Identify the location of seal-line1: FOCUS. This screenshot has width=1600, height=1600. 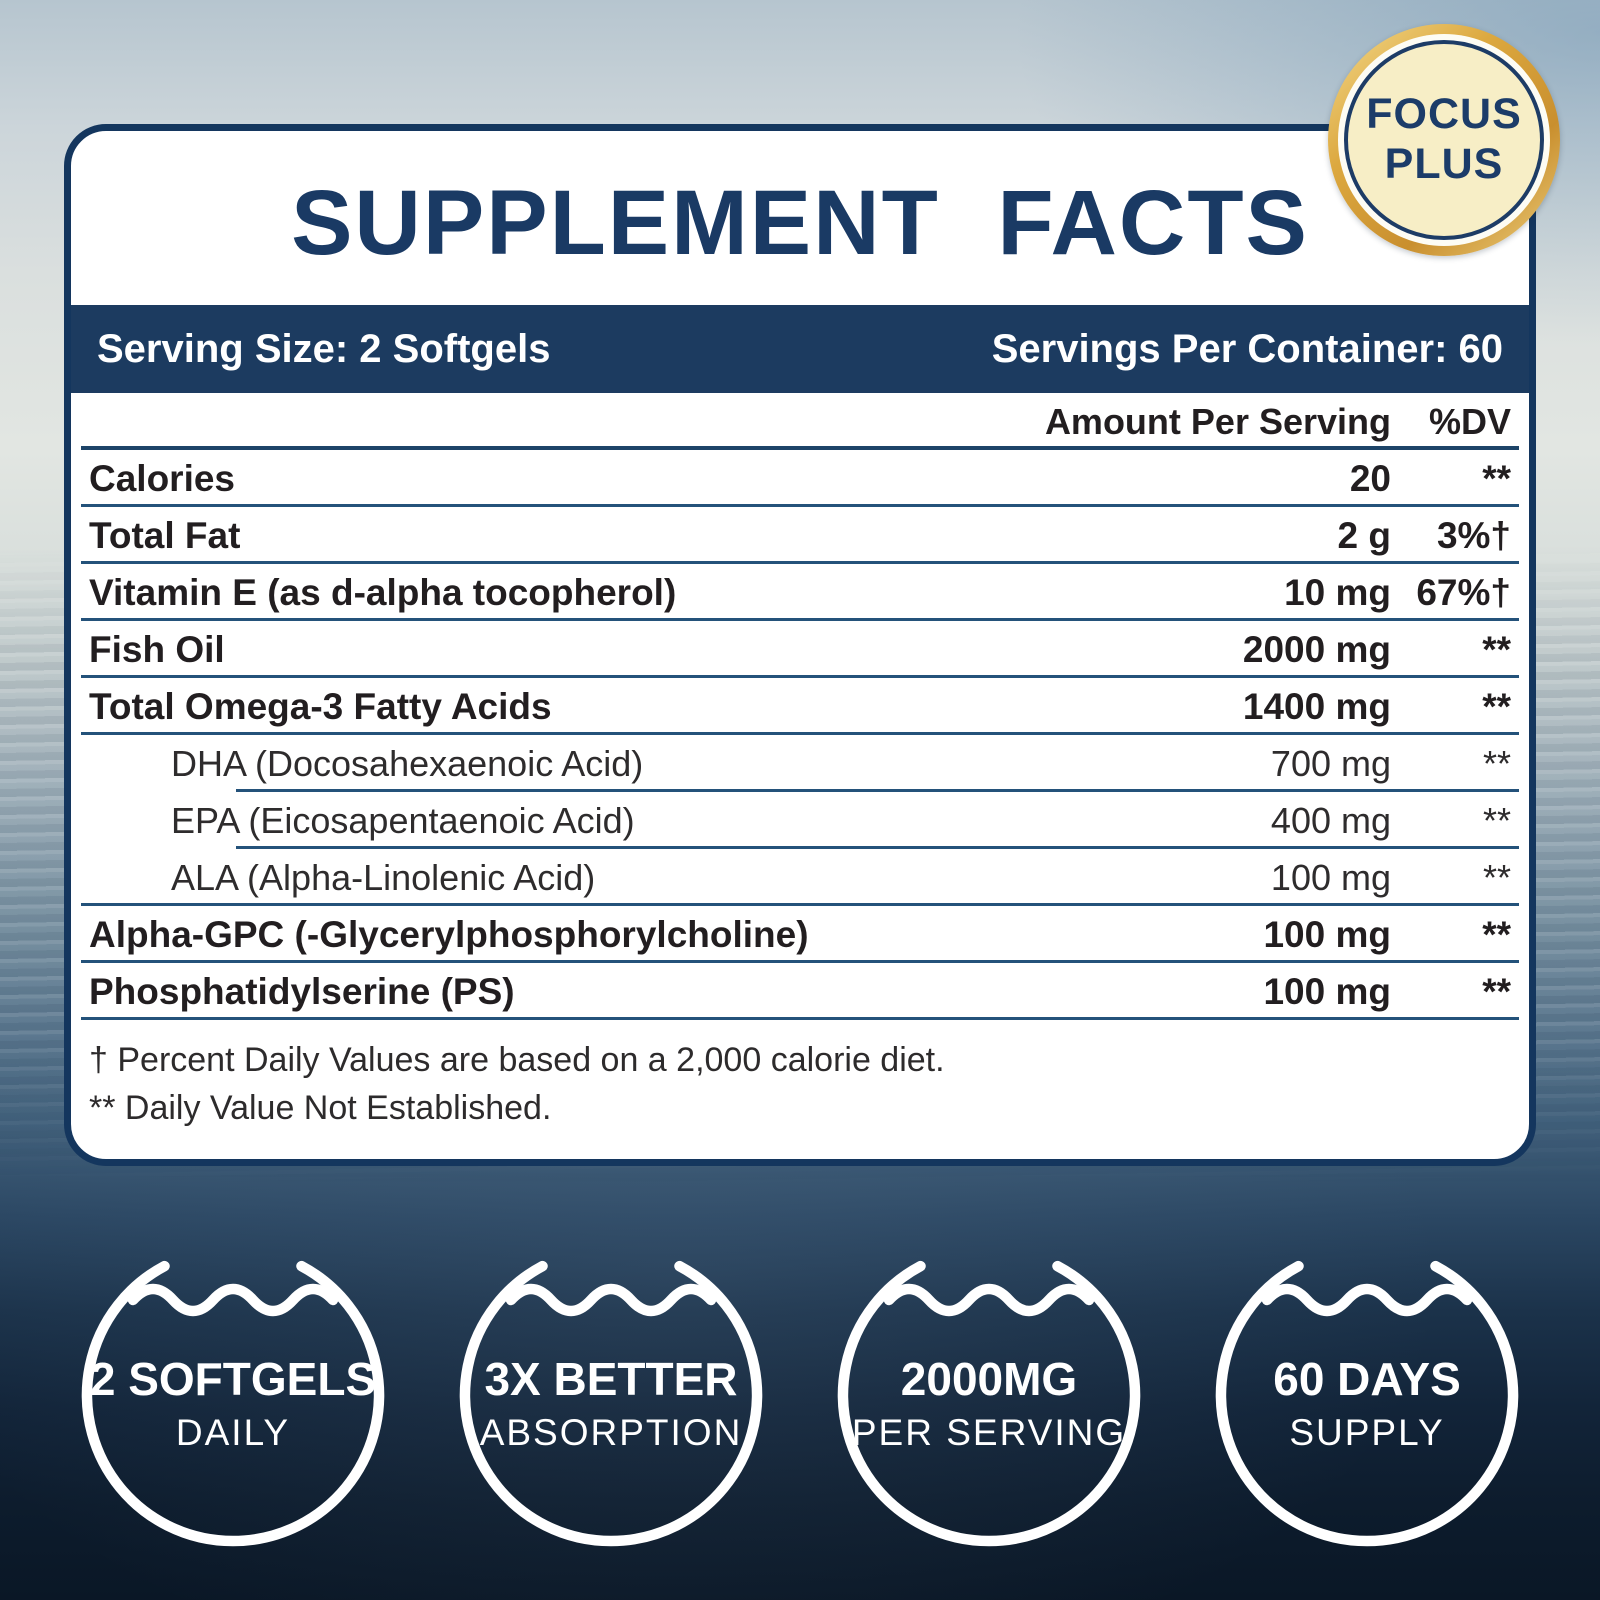
(1444, 114).